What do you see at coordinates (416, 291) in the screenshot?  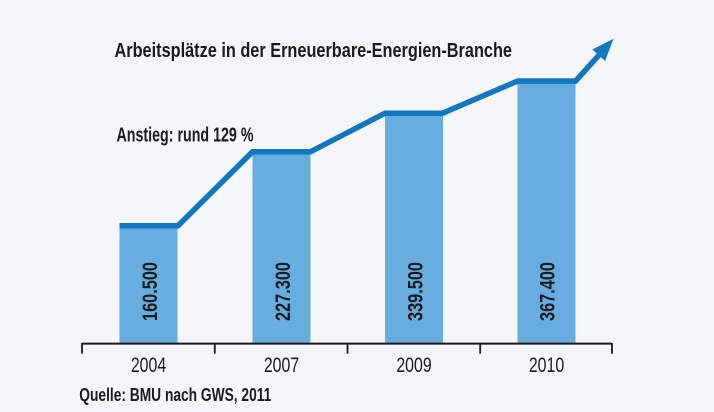 I see `svg-text: 339.500` at bounding box center [416, 291].